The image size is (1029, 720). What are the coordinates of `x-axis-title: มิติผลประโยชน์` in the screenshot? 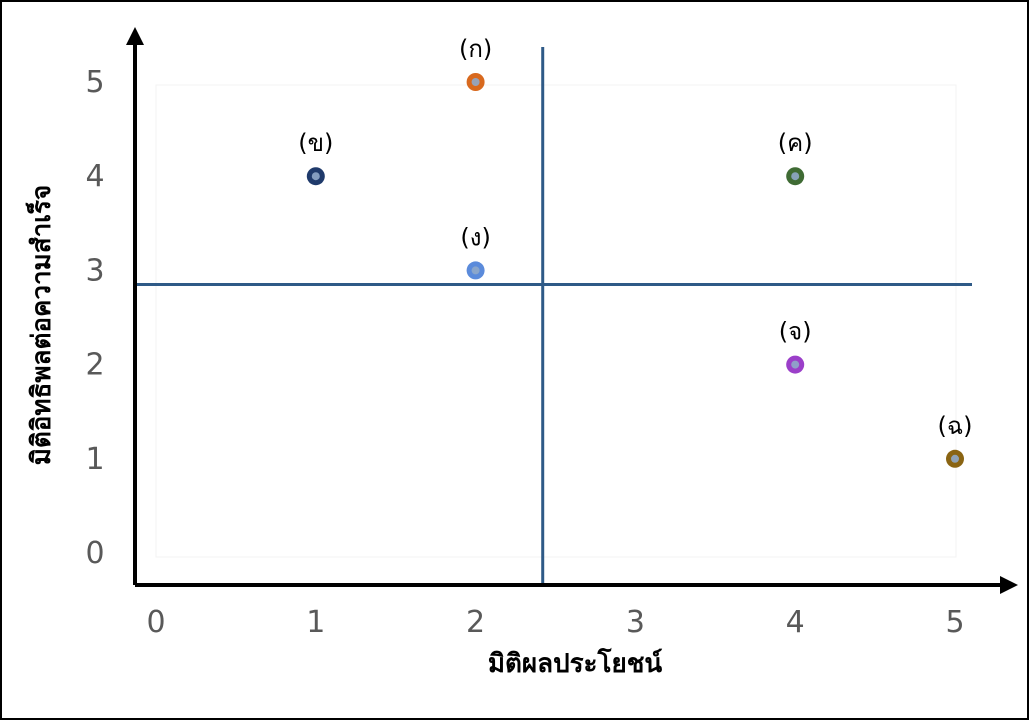 It's located at (575, 663).